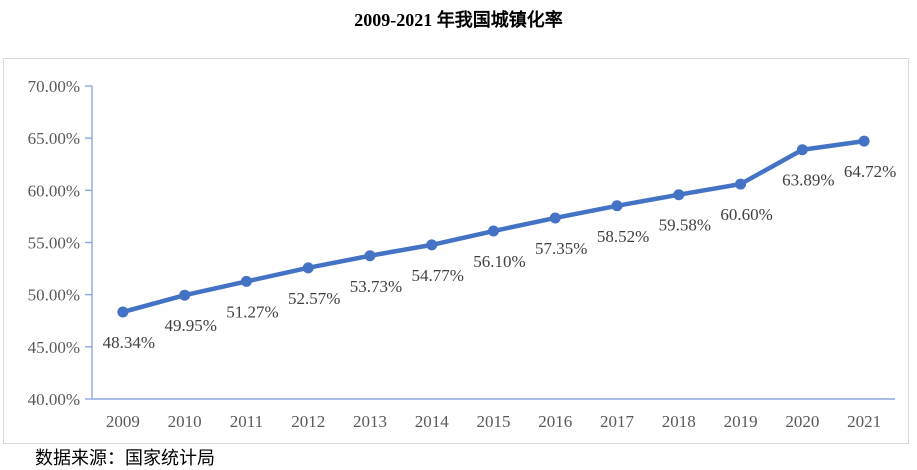 The width and height of the screenshot is (917, 470). What do you see at coordinates (802, 421) in the screenshot?
I see `x-axis-tick-label: 2020` at bounding box center [802, 421].